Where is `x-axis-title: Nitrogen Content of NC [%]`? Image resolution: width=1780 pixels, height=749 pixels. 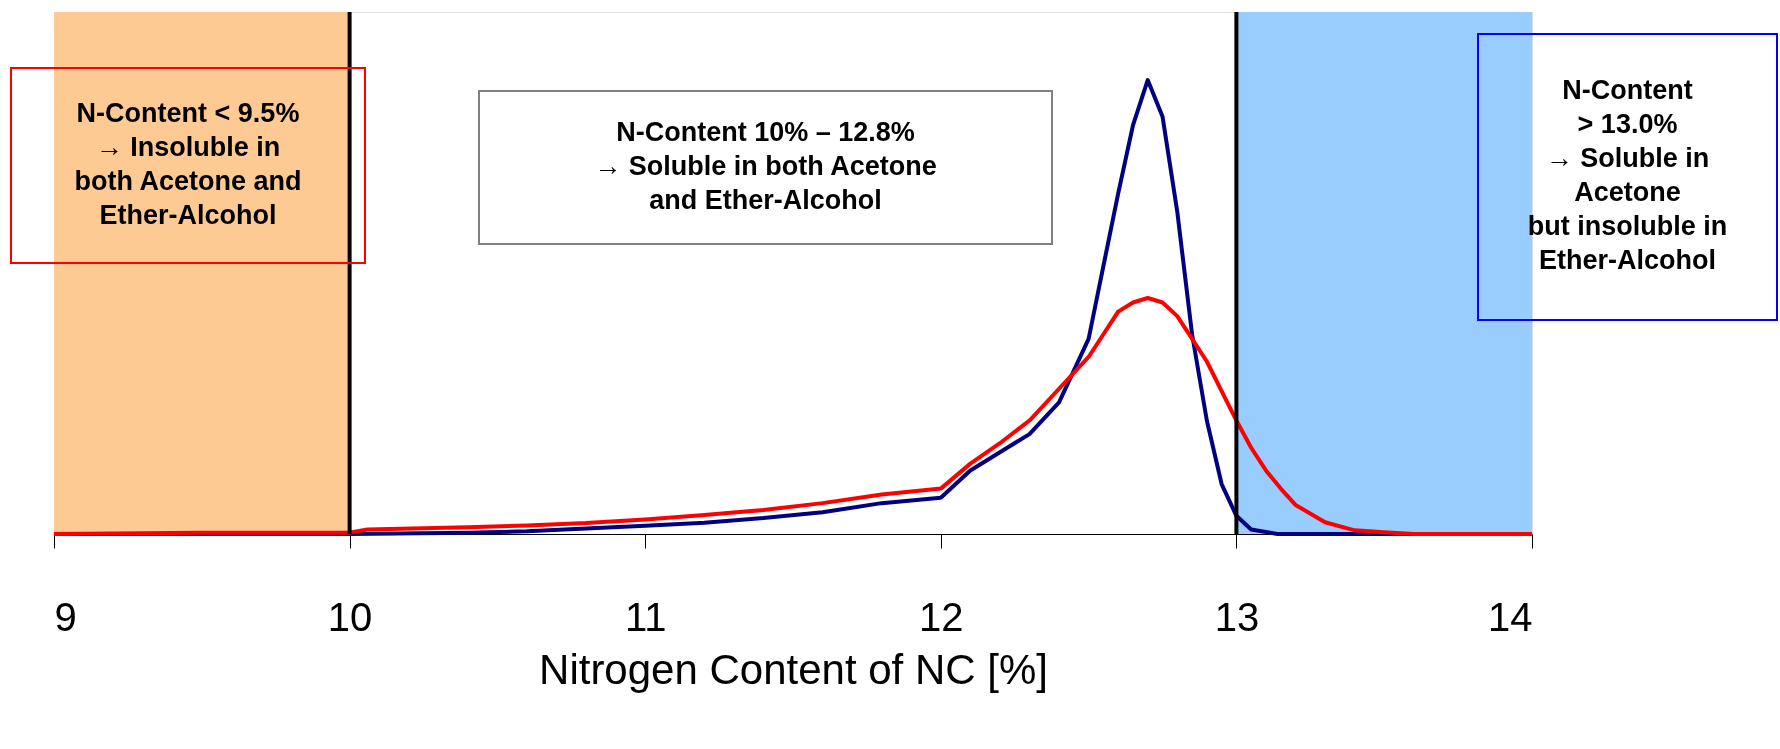
x-axis-title: Nitrogen Content of NC [%] is located at coordinates (793, 669).